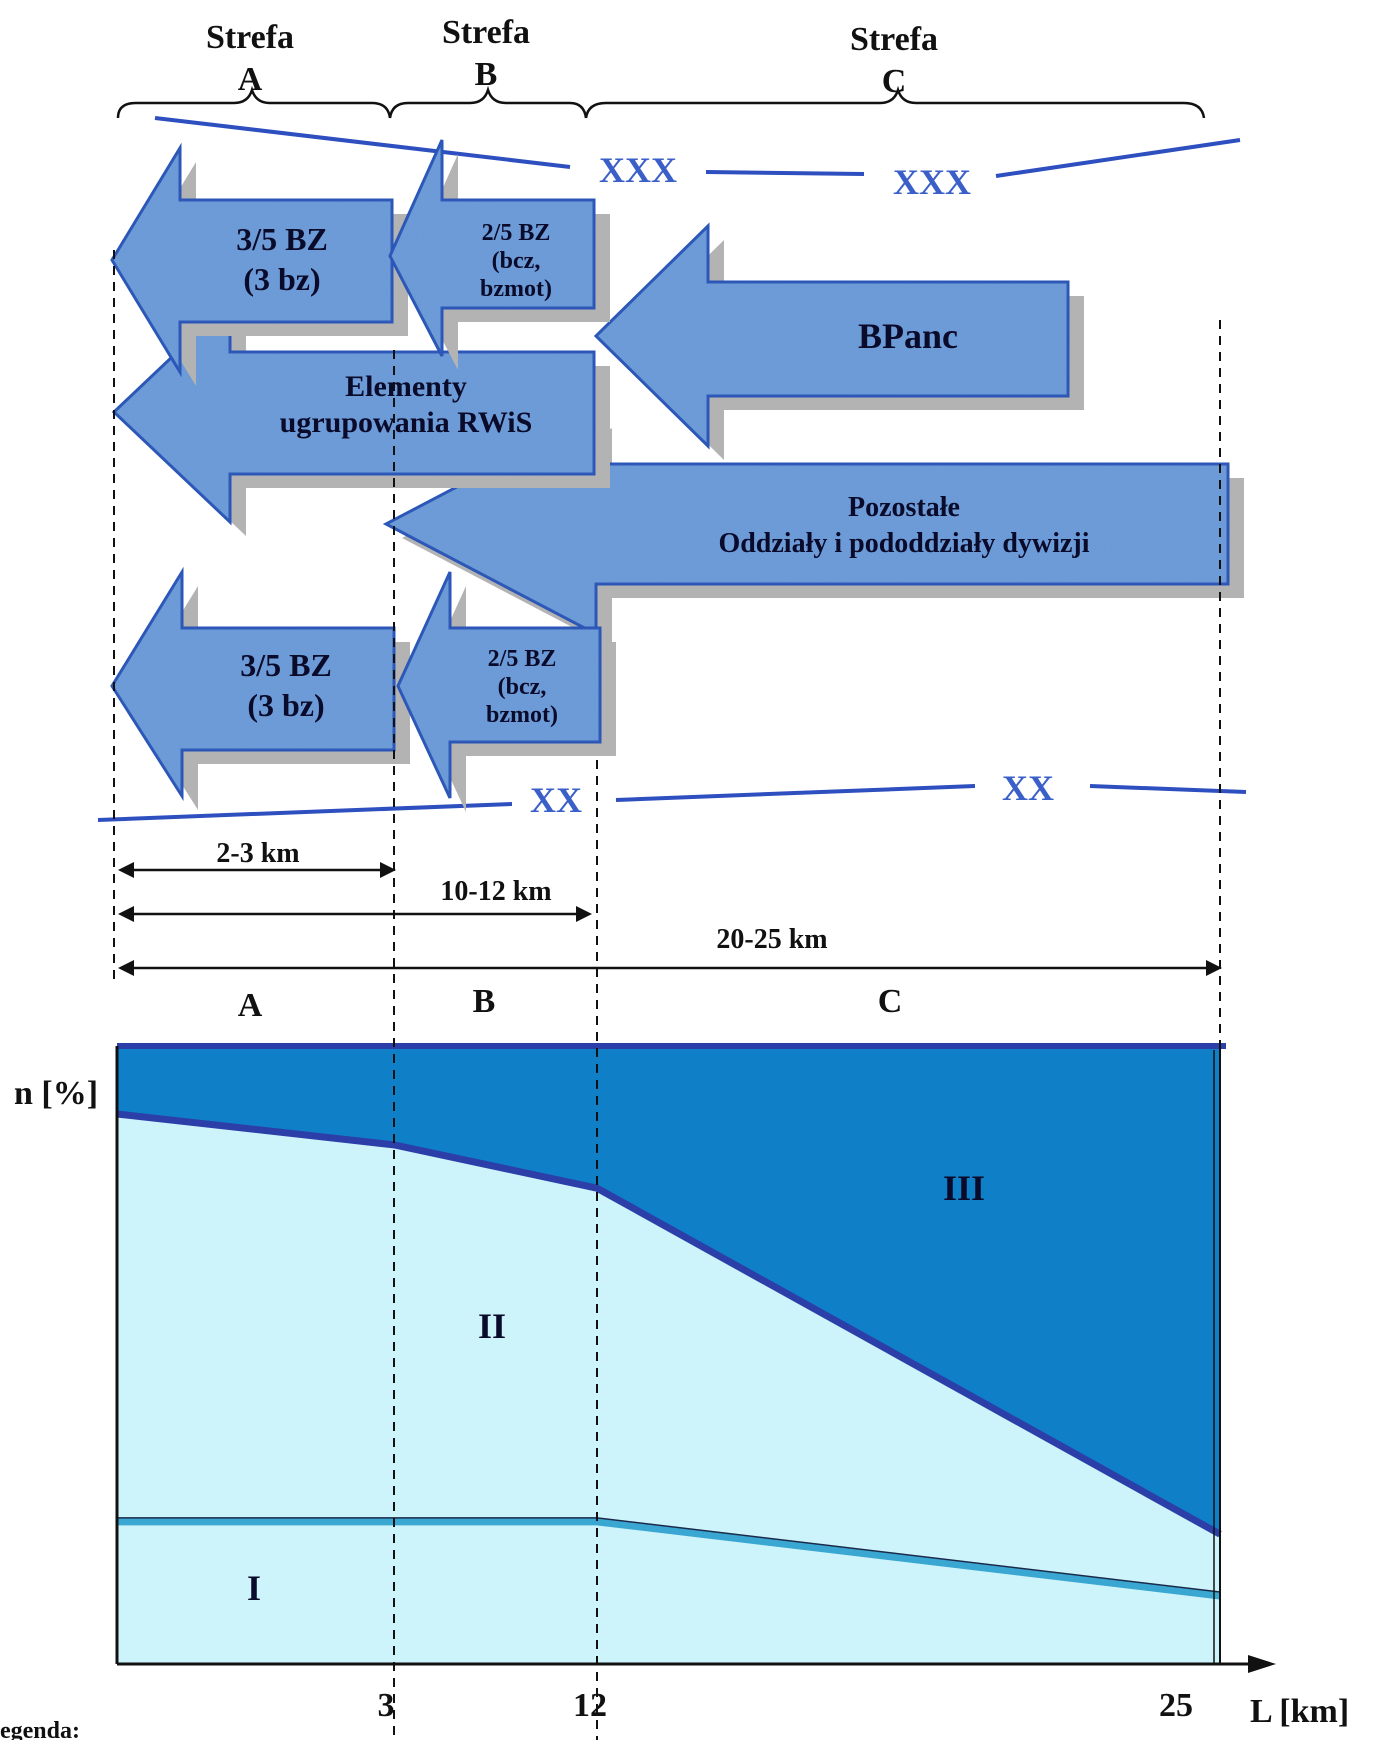  What do you see at coordinates (1176, 1705) in the screenshot?
I see `x-tick-label-25: 25` at bounding box center [1176, 1705].